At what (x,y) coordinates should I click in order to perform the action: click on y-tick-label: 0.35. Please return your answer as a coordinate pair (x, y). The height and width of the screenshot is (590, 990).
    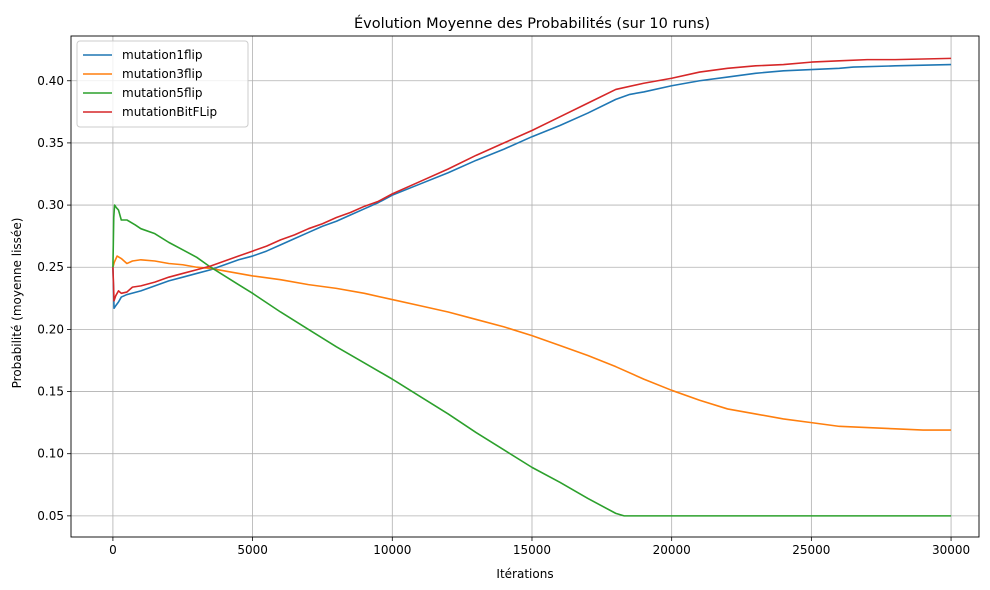
    Looking at the image, I should click on (50, 143).